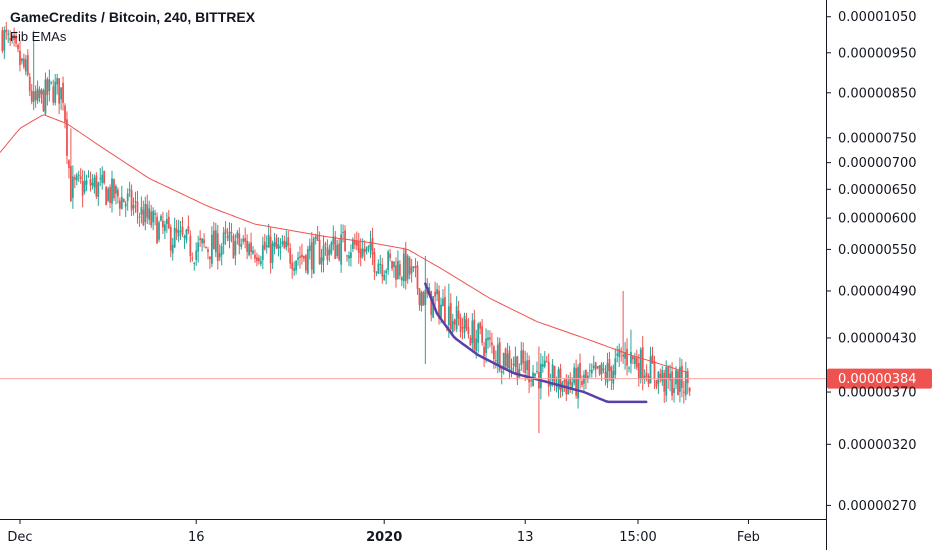 The width and height of the screenshot is (932, 550). Describe the element at coordinates (637, 537) in the screenshot. I see `time-tick-label: 15:00` at that location.